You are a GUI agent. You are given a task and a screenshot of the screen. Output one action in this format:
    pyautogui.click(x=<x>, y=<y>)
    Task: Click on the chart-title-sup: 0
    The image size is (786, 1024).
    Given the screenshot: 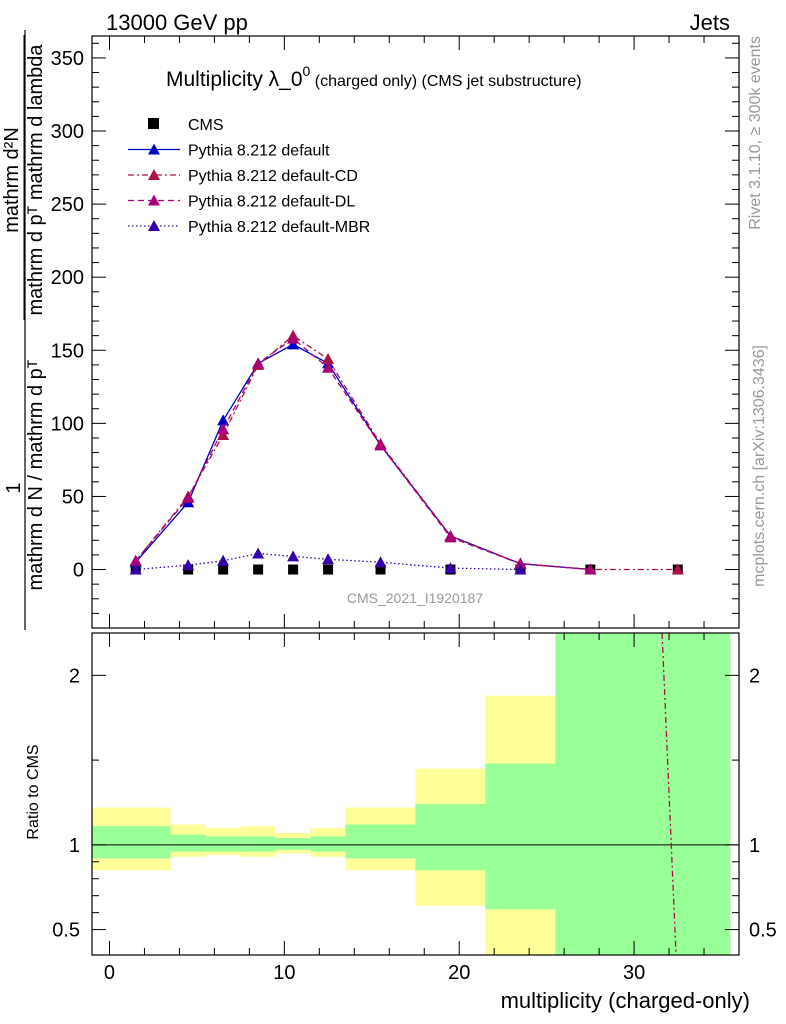 What is the action you would take?
    pyautogui.click(x=307, y=71)
    